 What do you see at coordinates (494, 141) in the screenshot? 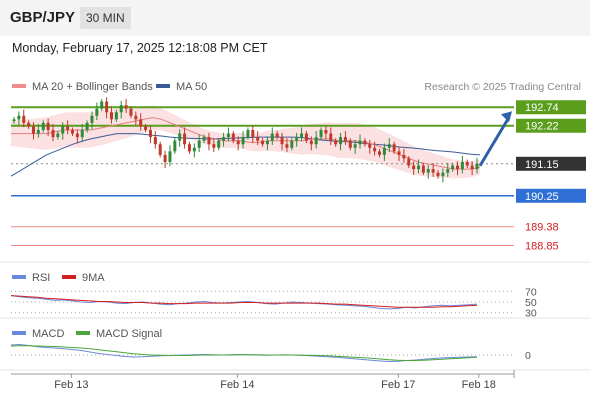
I see `forecast-arrow` at bounding box center [494, 141].